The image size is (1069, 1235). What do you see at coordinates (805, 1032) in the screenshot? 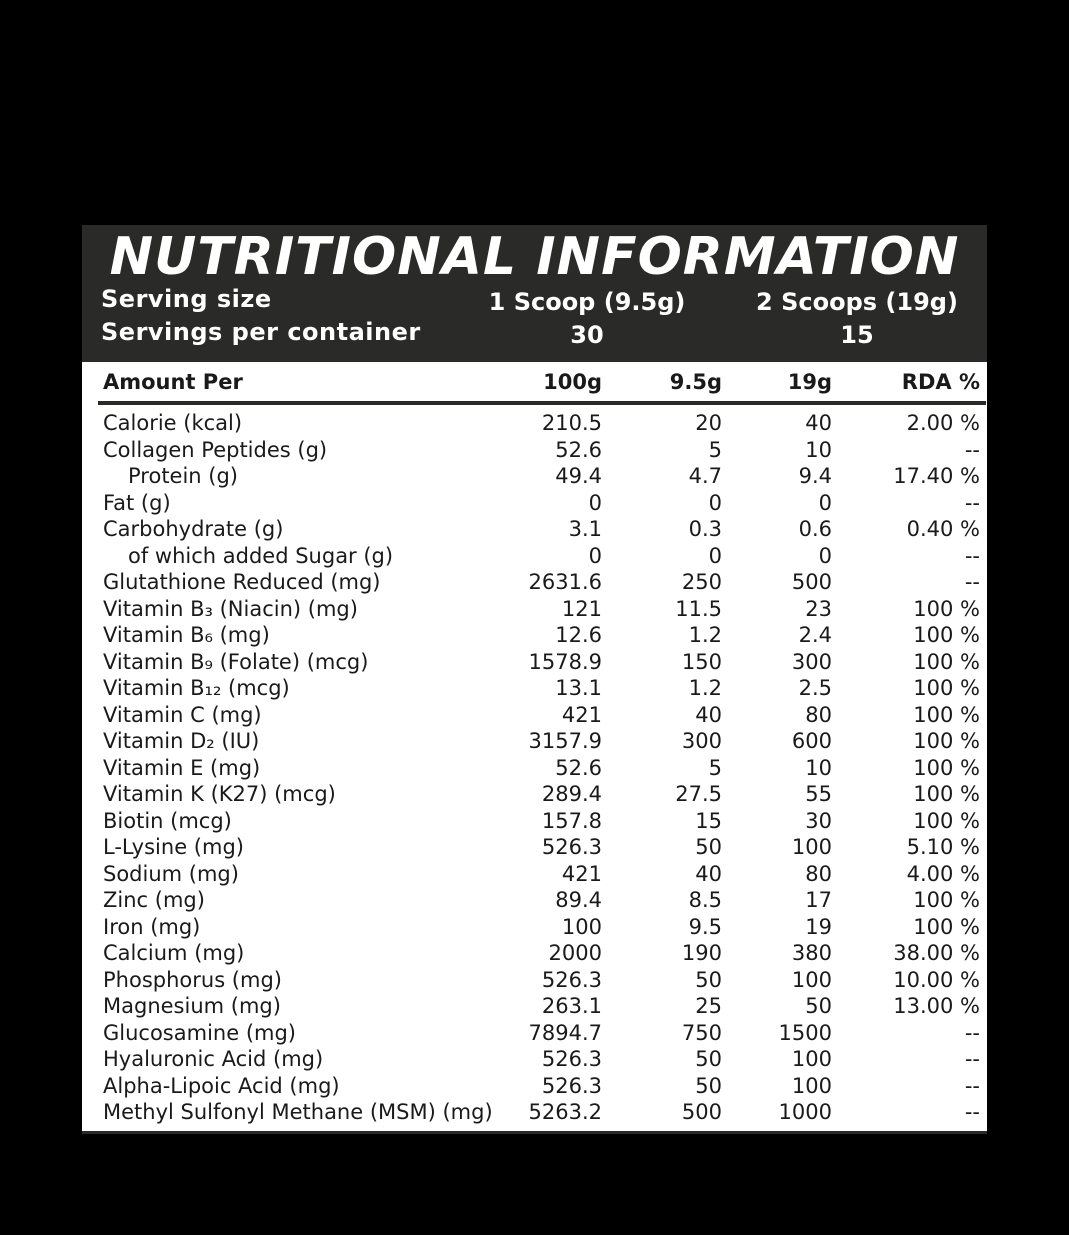
I see `value-19g: 1500` at bounding box center [805, 1032].